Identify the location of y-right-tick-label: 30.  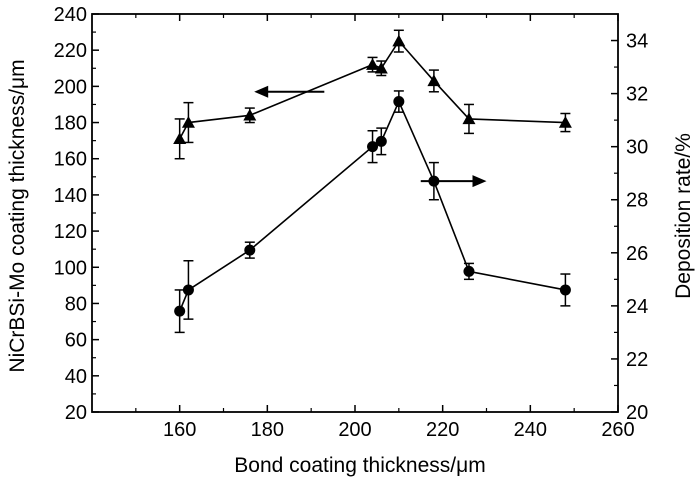
(637, 148).